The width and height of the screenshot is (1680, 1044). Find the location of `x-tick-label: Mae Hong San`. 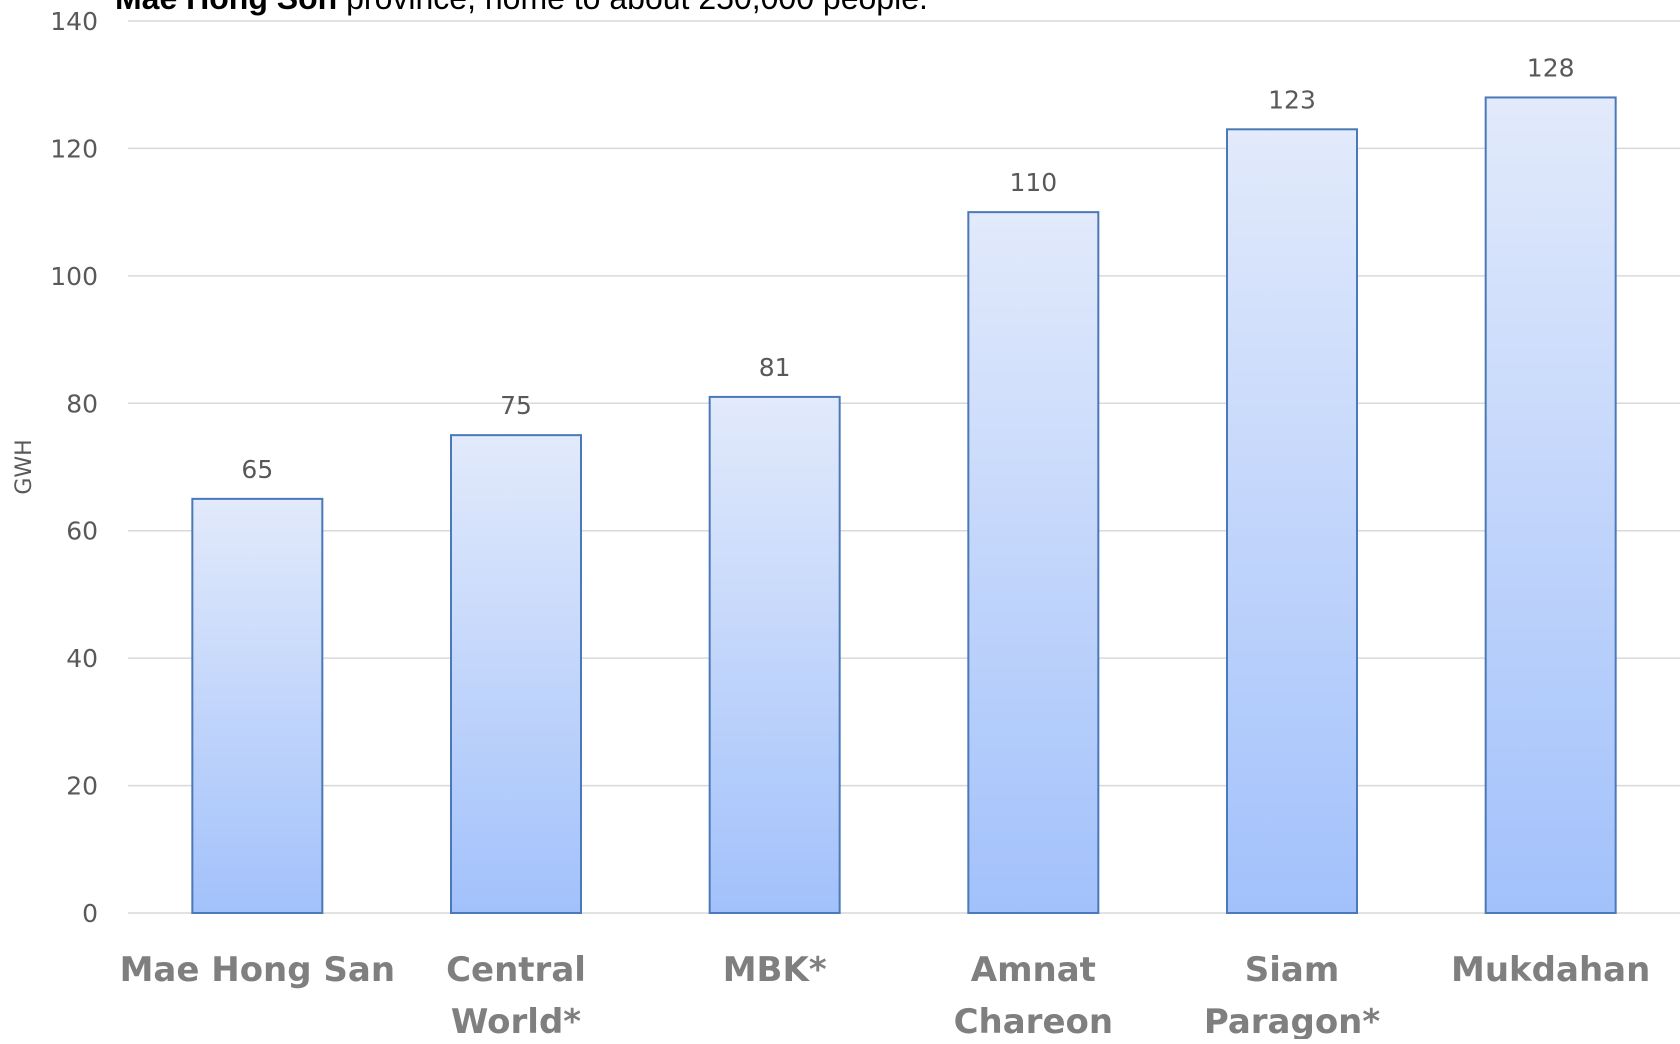

x-tick-label: Mae Hong San is located at coordinates (258, 970).